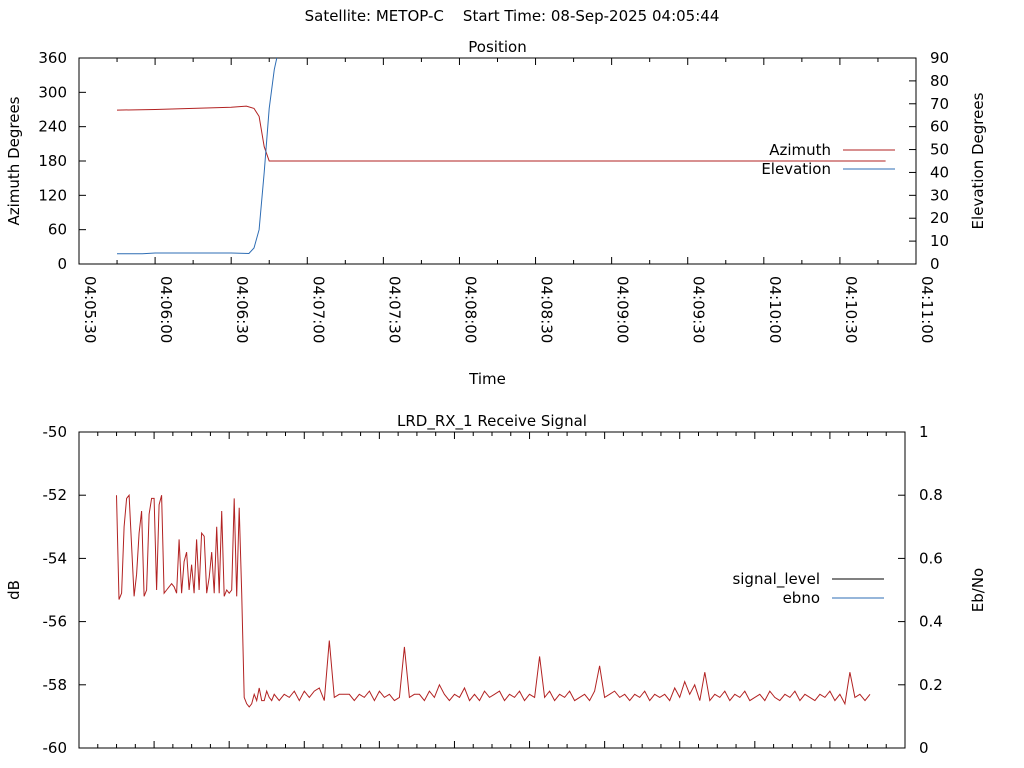 This screenshot has width=1024, height=768. Describe the element at coordinates (851, 309) in the screenshot. I see `x-tick-label: 04:10:30` at that location.